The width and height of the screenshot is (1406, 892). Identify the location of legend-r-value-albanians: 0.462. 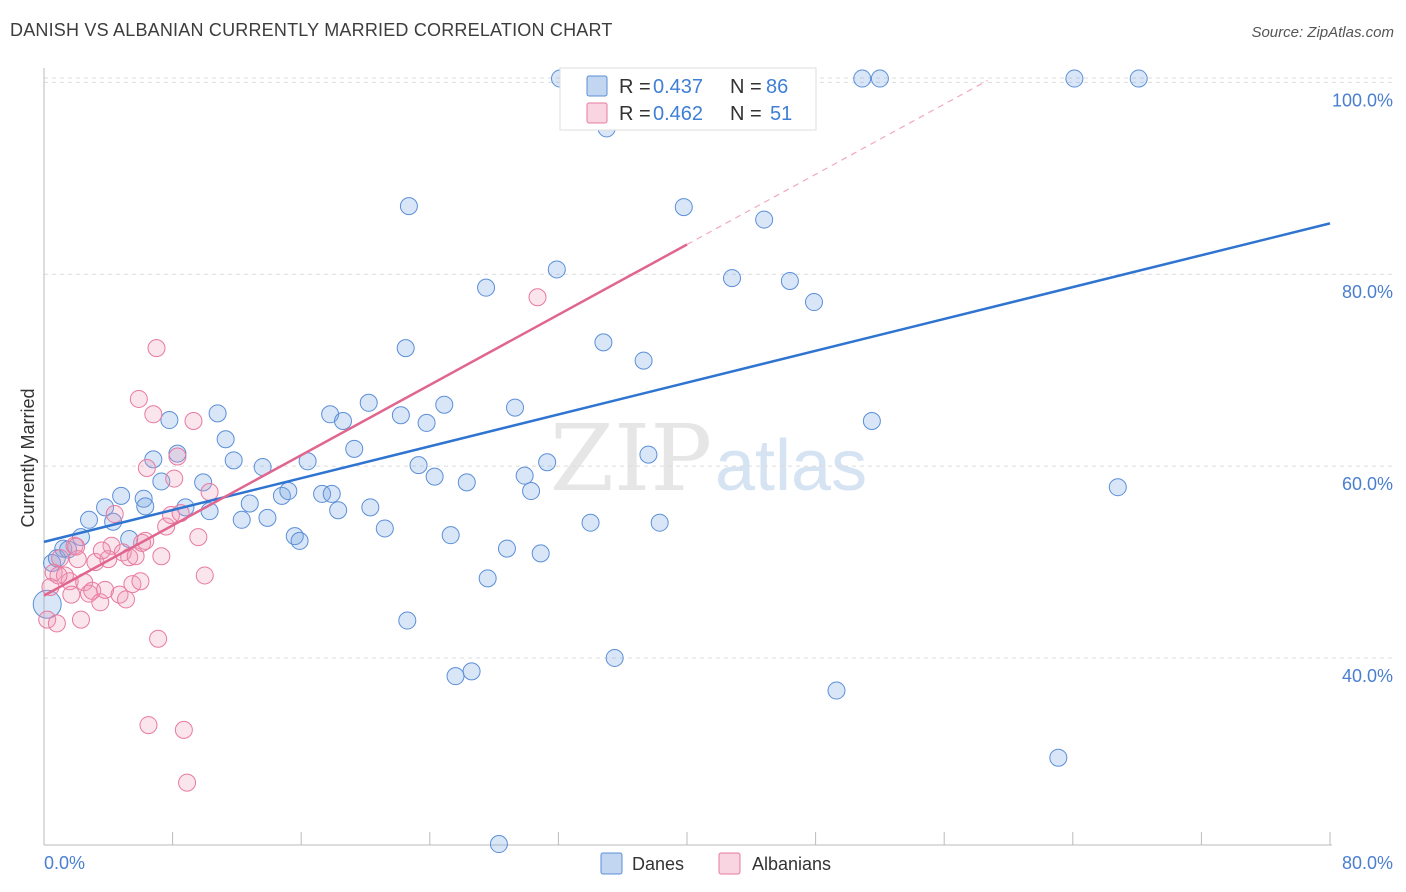
(678, 114).